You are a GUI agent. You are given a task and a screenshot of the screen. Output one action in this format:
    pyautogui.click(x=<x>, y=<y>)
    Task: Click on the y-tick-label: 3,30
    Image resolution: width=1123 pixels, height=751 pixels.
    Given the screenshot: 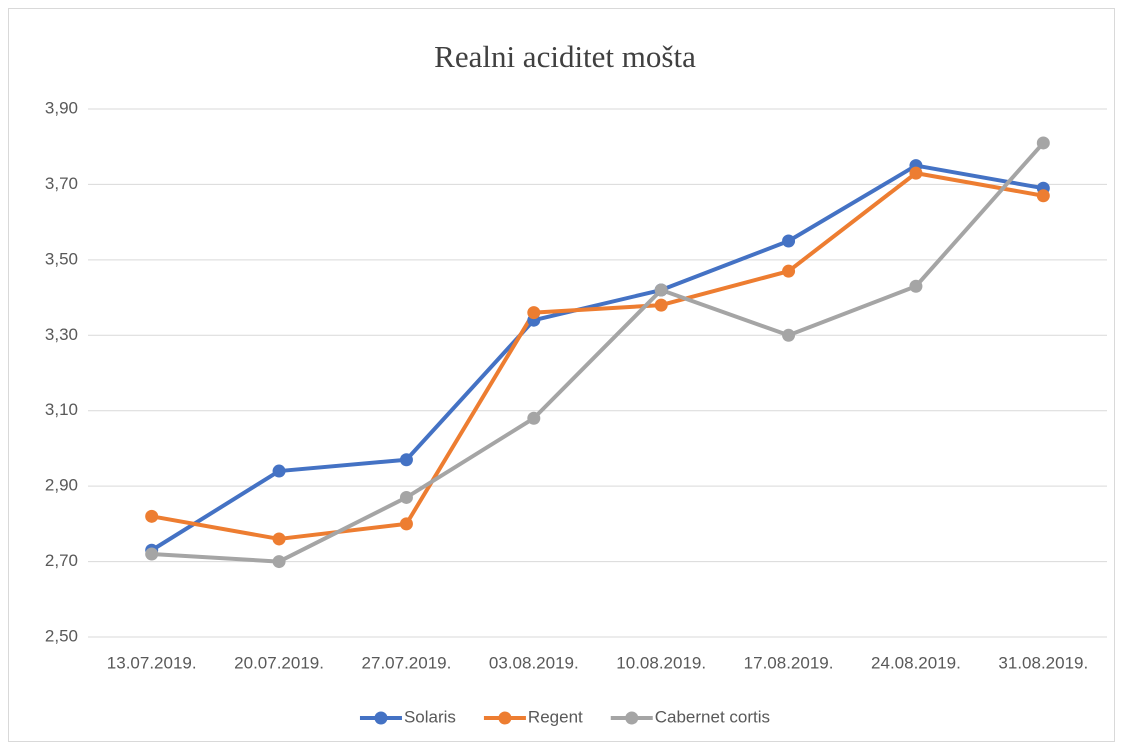 What is the action you would take?
    pyautogui.click(x=61, y=334)
    